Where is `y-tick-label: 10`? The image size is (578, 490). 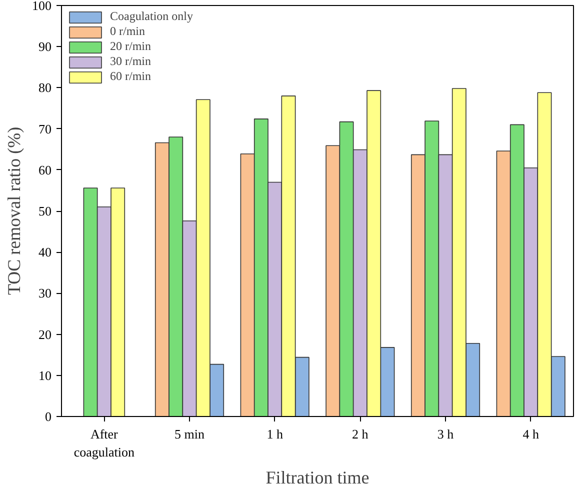 y-tick-label: 10 is located at coordinates (45, 375).